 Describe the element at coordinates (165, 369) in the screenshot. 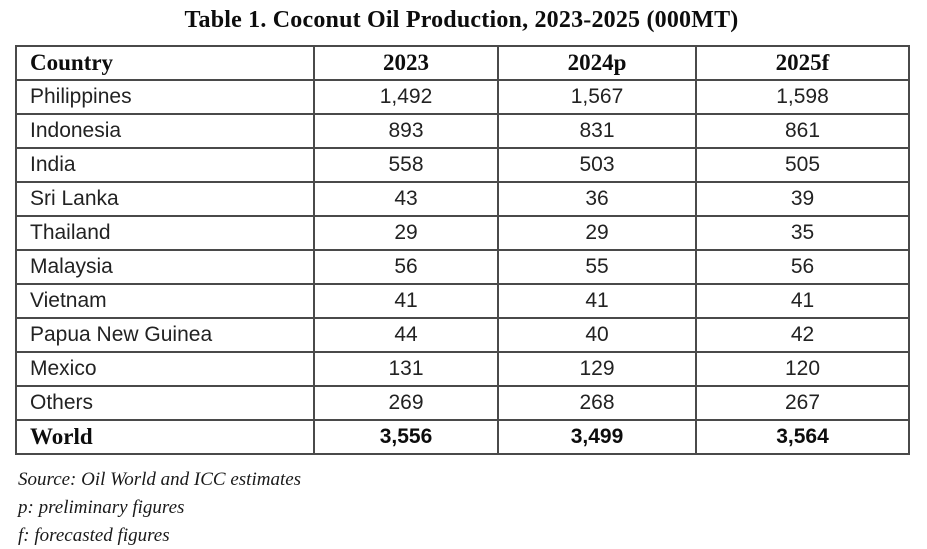

I see `country-cell: Mexico` at that location.